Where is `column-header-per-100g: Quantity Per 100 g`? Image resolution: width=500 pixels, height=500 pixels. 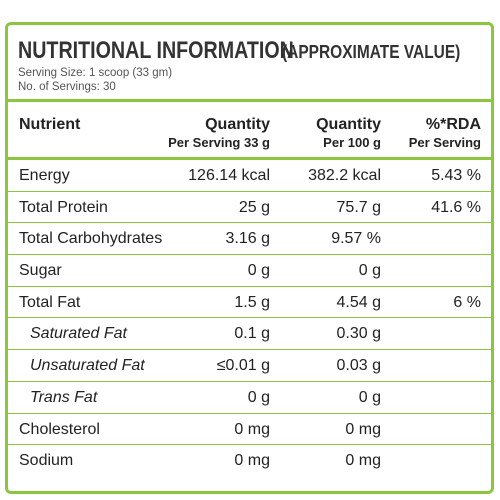 column-header-per-100g: Quantity Per 100 g is located at coordinates (348, 133).